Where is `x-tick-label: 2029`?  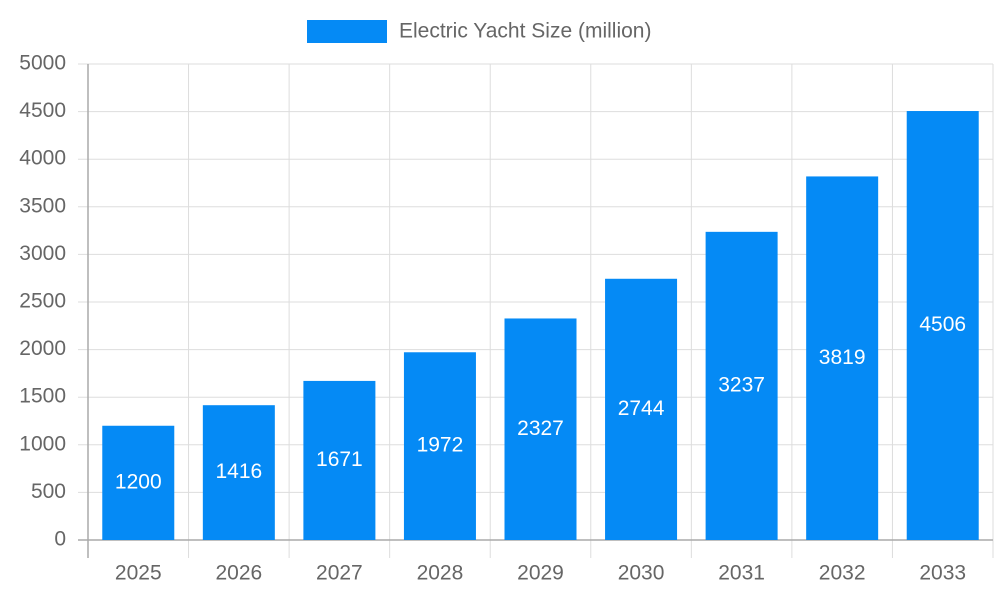
x-tick-label: 2029 is located at coordinates (540, 573).